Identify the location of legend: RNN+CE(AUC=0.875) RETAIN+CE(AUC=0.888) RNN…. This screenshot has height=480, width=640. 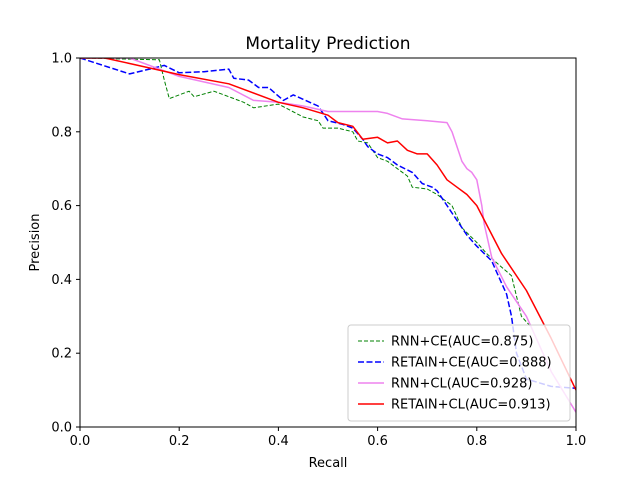
(459, 373).